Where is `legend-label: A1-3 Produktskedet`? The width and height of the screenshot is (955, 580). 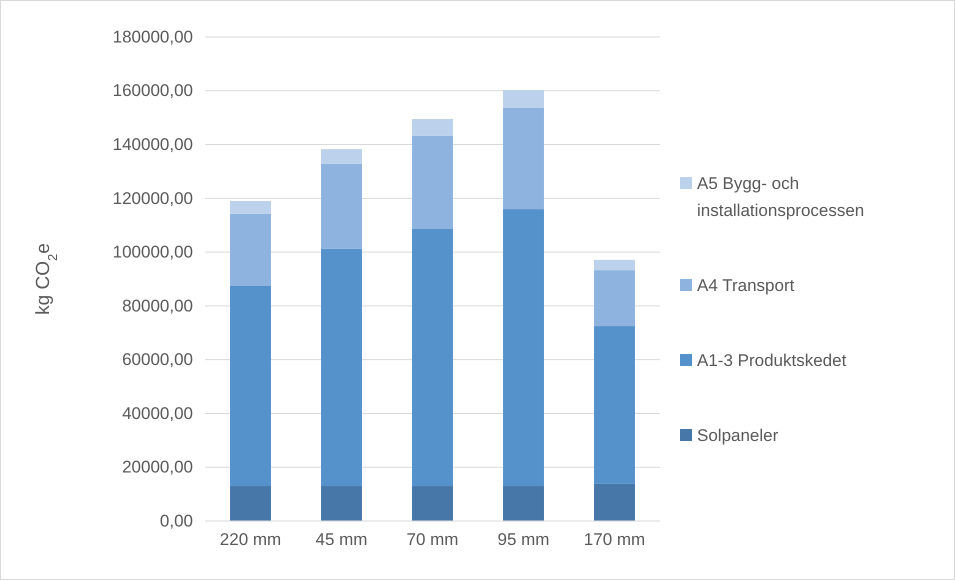
legend-label: A1-3 Produktskedet is located at coordinates (772, 360).